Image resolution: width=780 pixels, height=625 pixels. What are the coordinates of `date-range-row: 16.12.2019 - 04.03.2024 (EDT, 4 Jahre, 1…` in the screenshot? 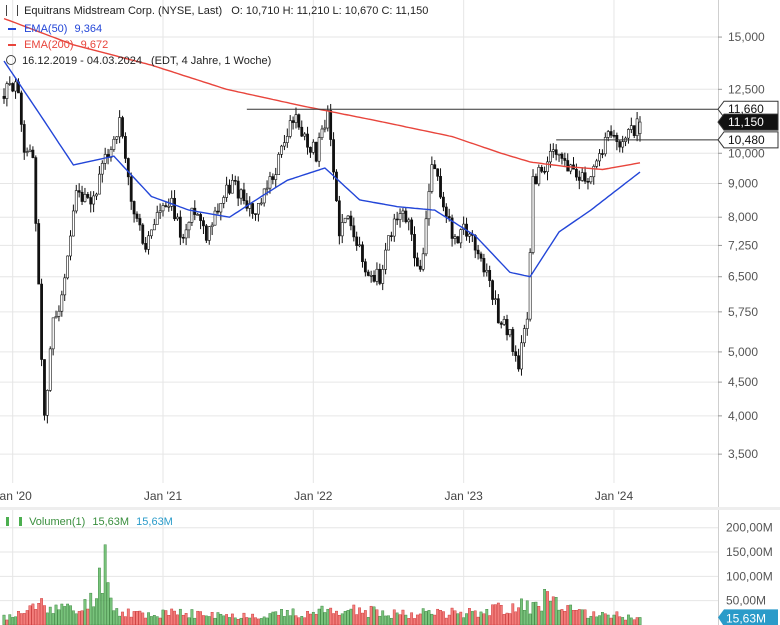 It's located at (138, 61).